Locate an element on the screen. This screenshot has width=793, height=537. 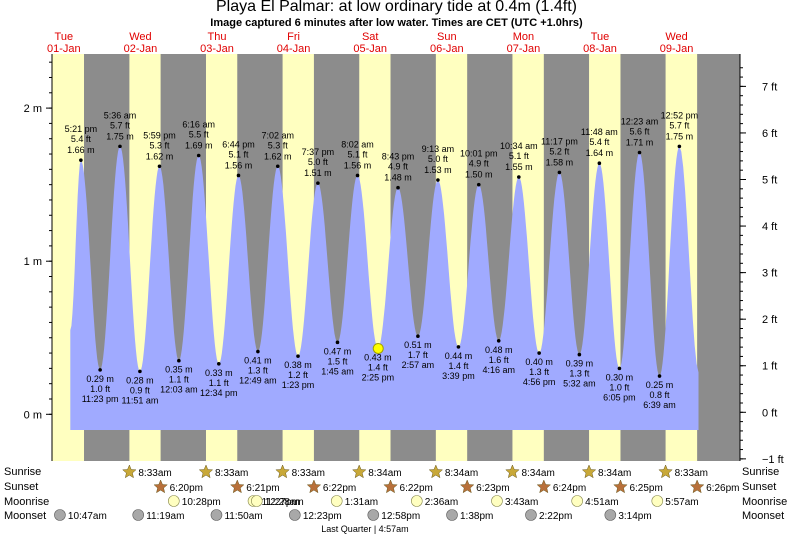
right-tick-label: 4 ft is located at coordinates (769, 227).